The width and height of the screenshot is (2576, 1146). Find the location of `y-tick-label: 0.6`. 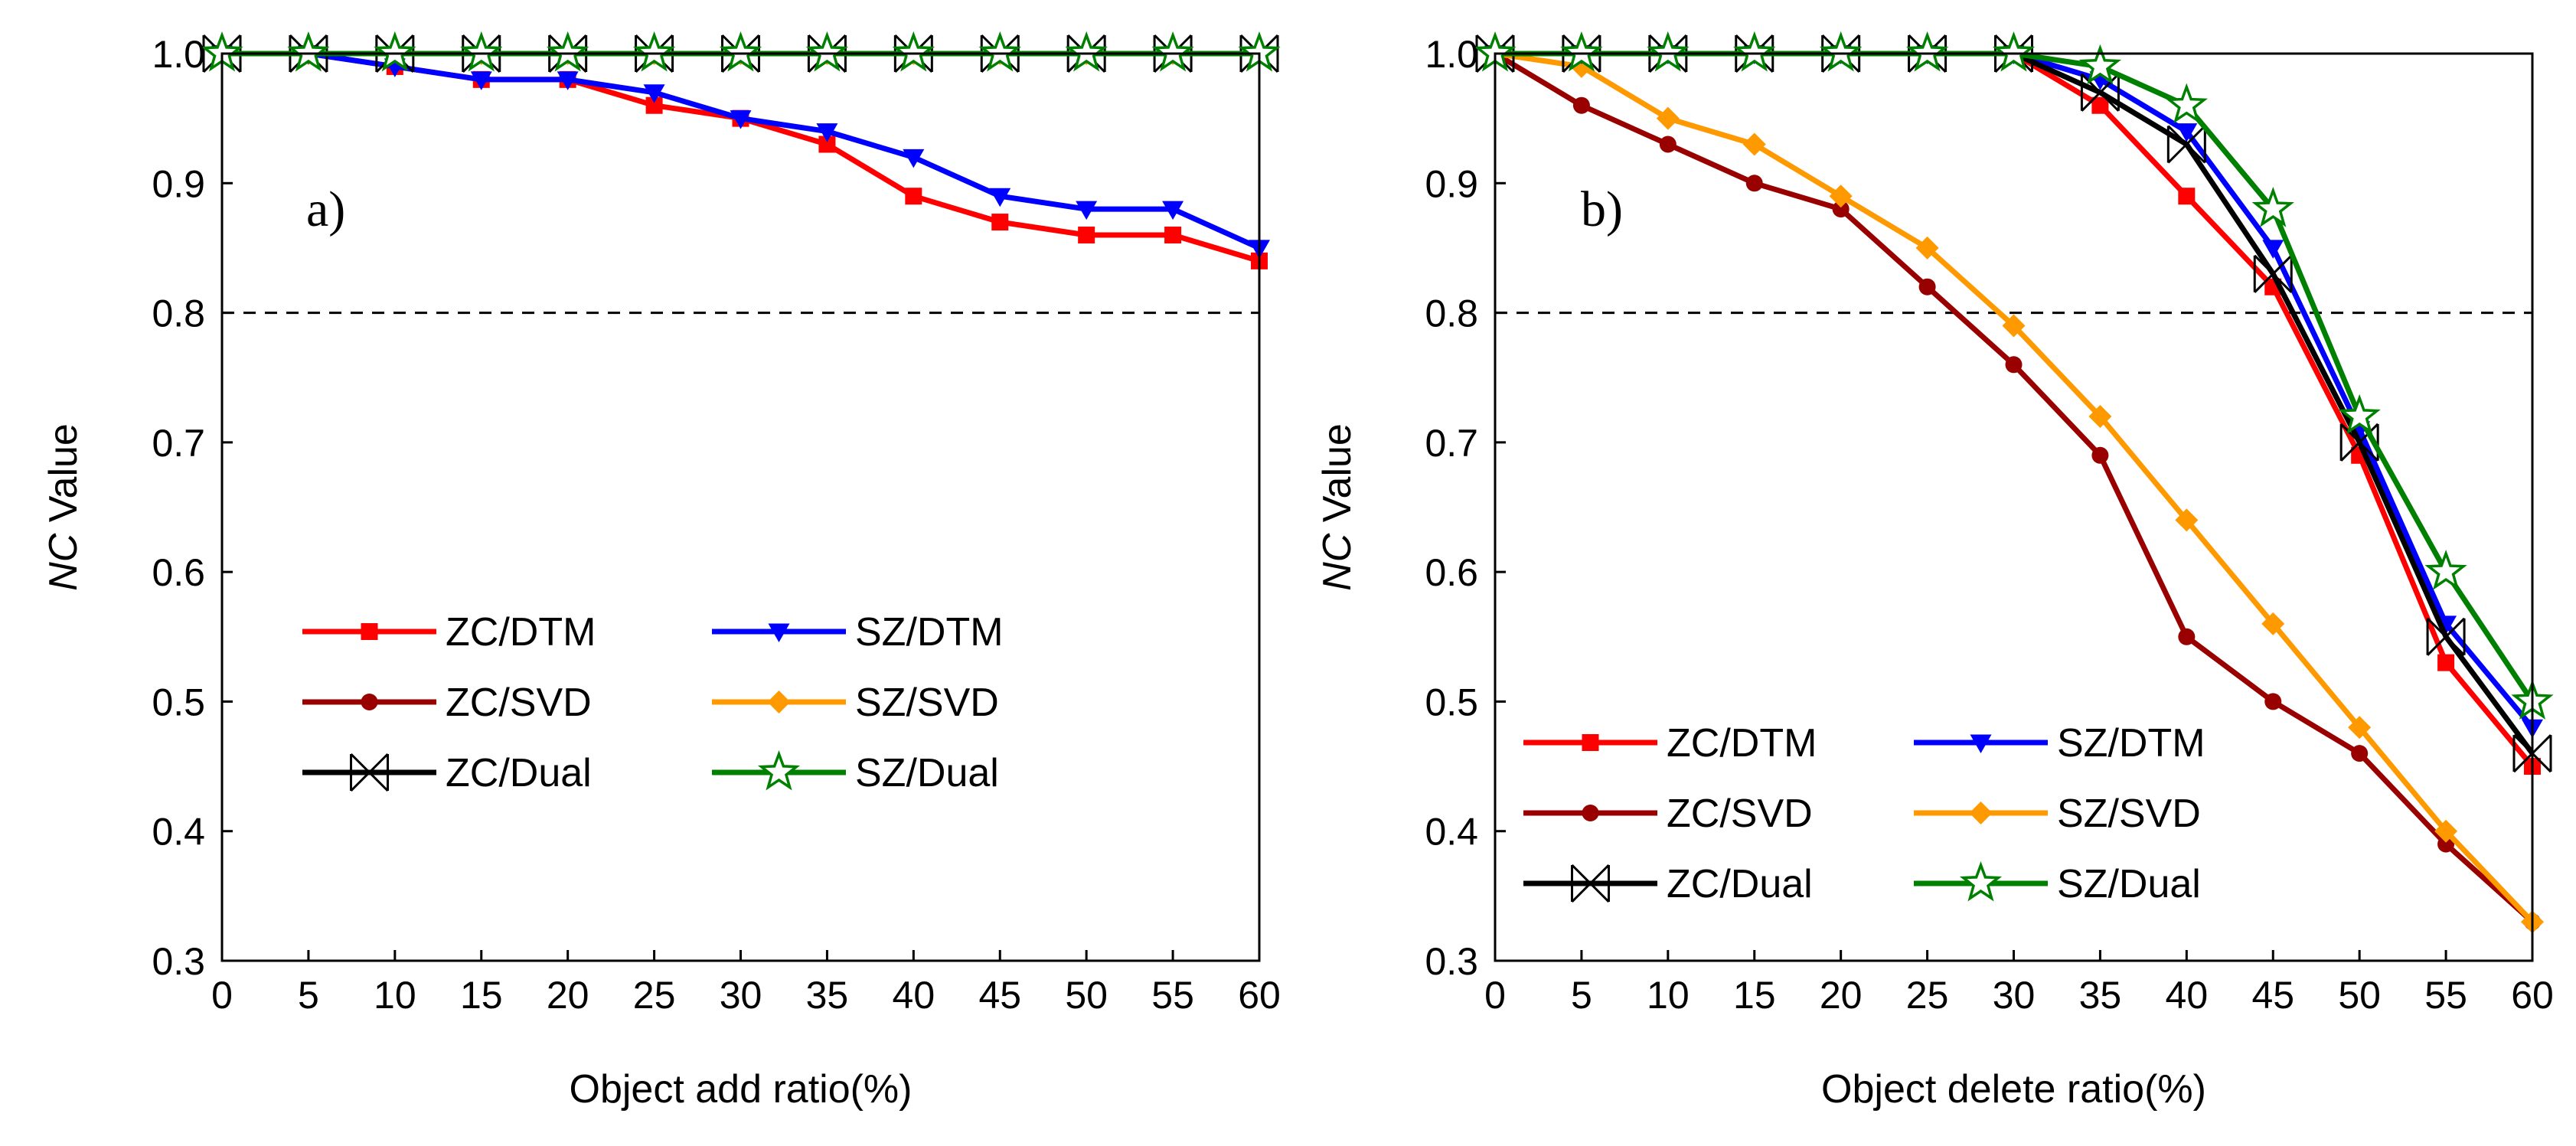

y-tick-label: 0.6 is located at coordinates (178, 572).